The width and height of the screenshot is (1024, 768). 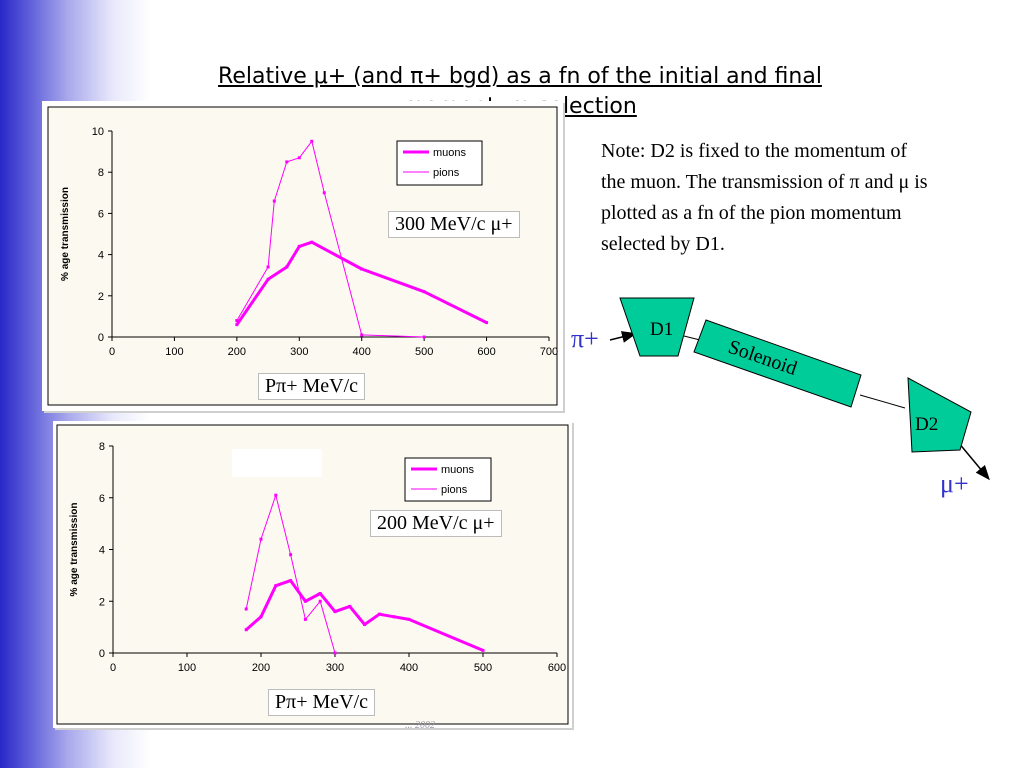 What do you see at coordinates (174, 352) in the screenshot?
I see `chart-300-x-tick-label: 100` at bounding box center [174, 352].